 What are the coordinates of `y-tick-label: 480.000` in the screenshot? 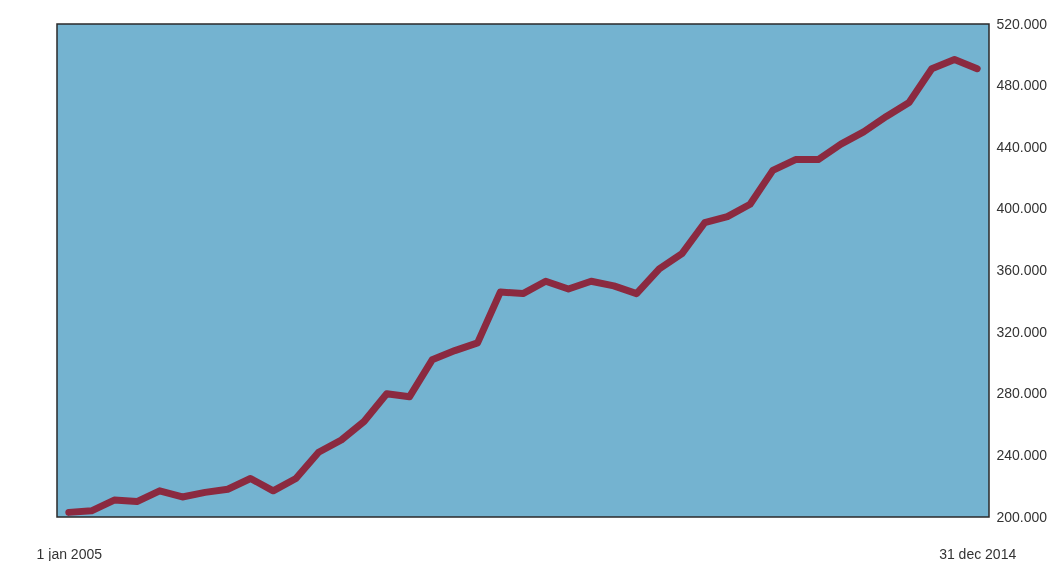 It's located at (1022, 85).